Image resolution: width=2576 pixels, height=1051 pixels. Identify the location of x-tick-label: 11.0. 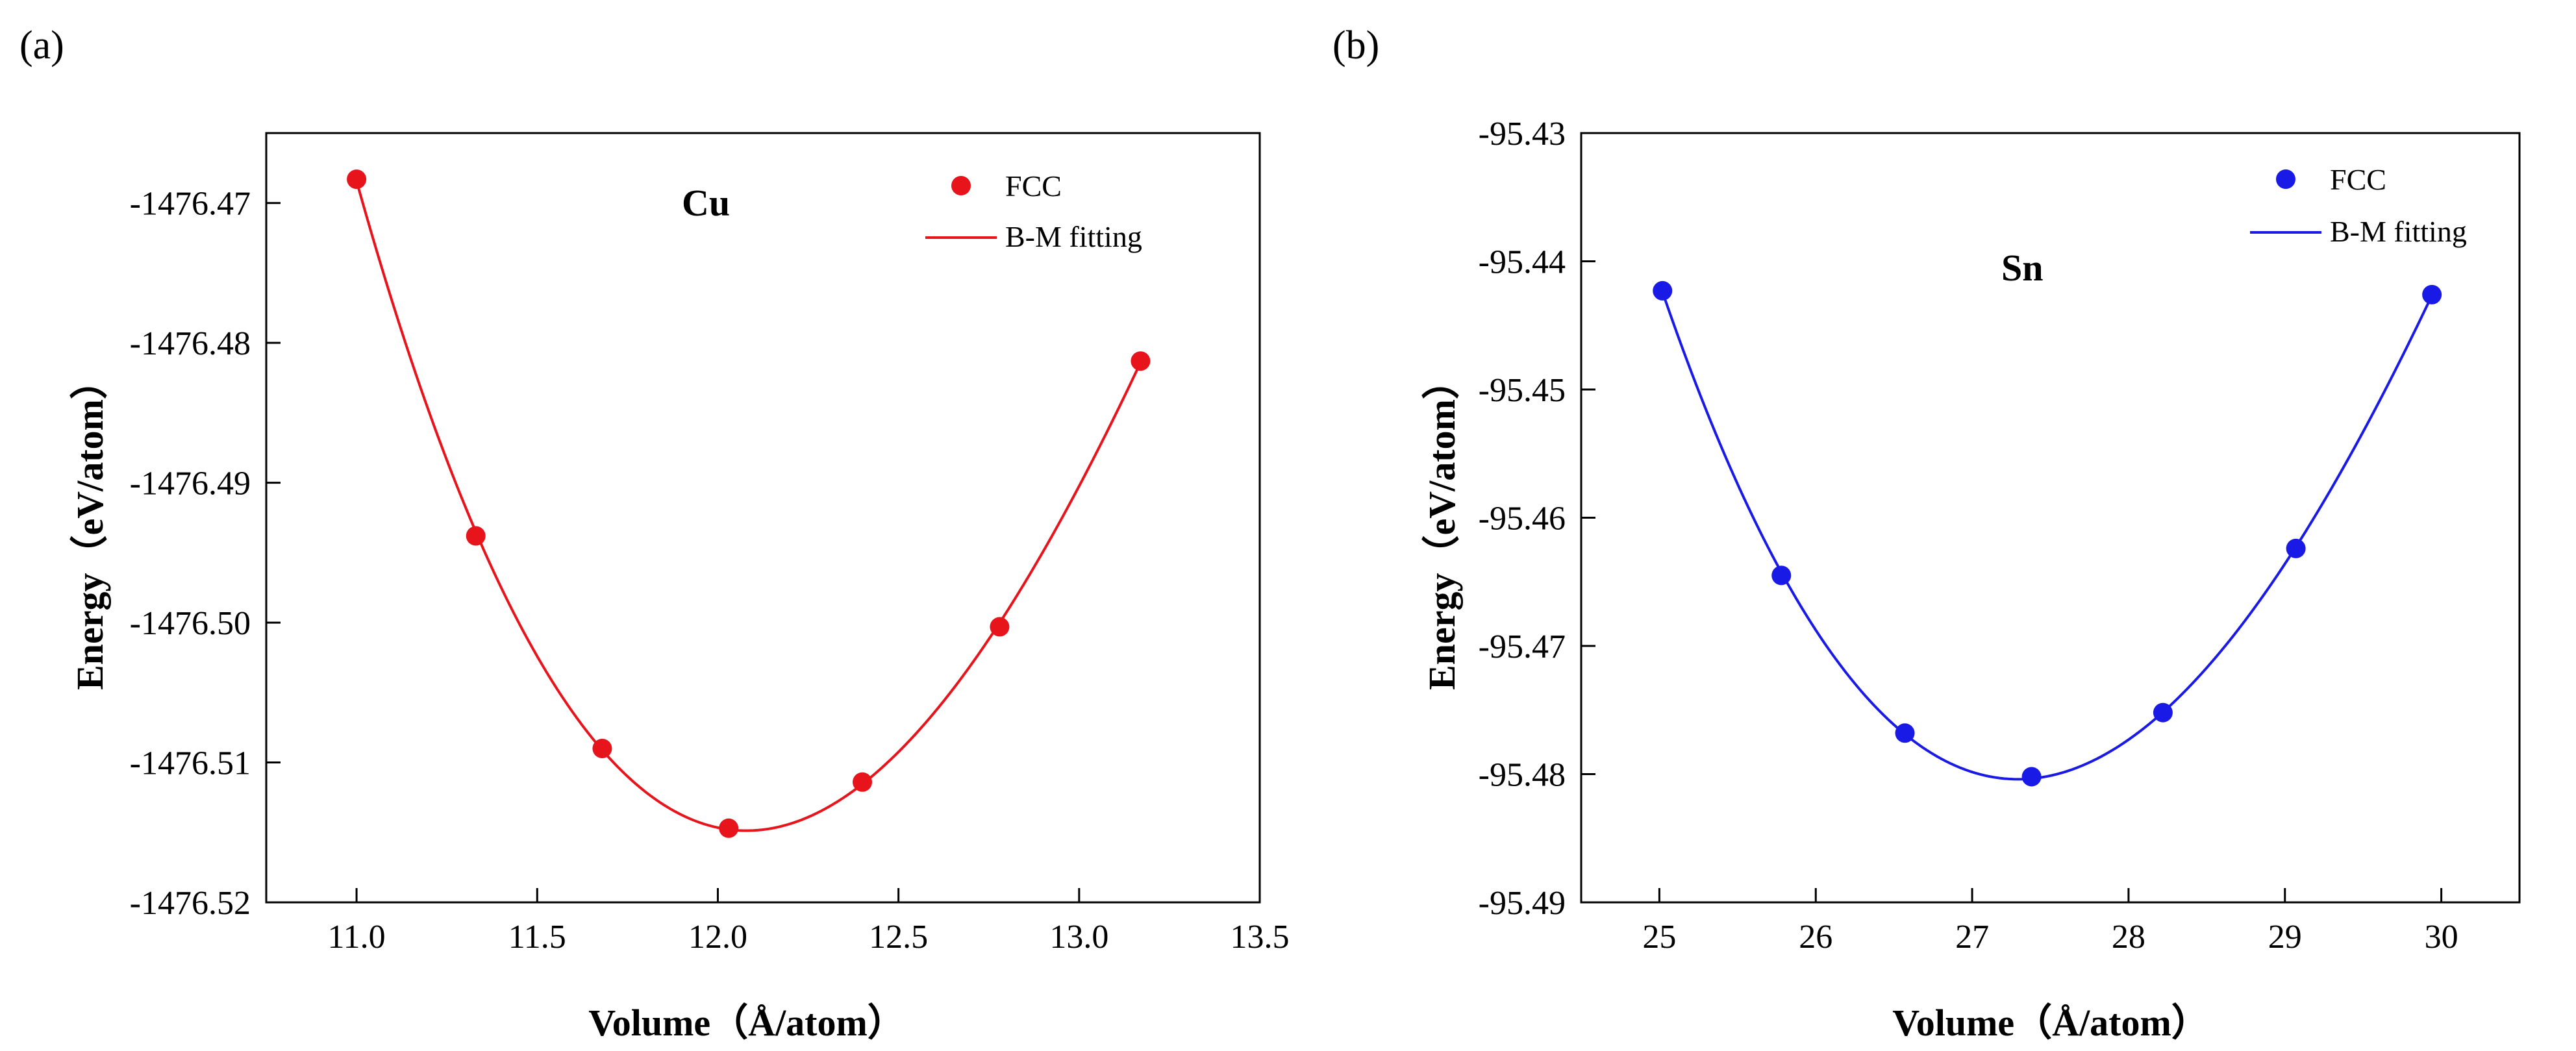
(357, 937).